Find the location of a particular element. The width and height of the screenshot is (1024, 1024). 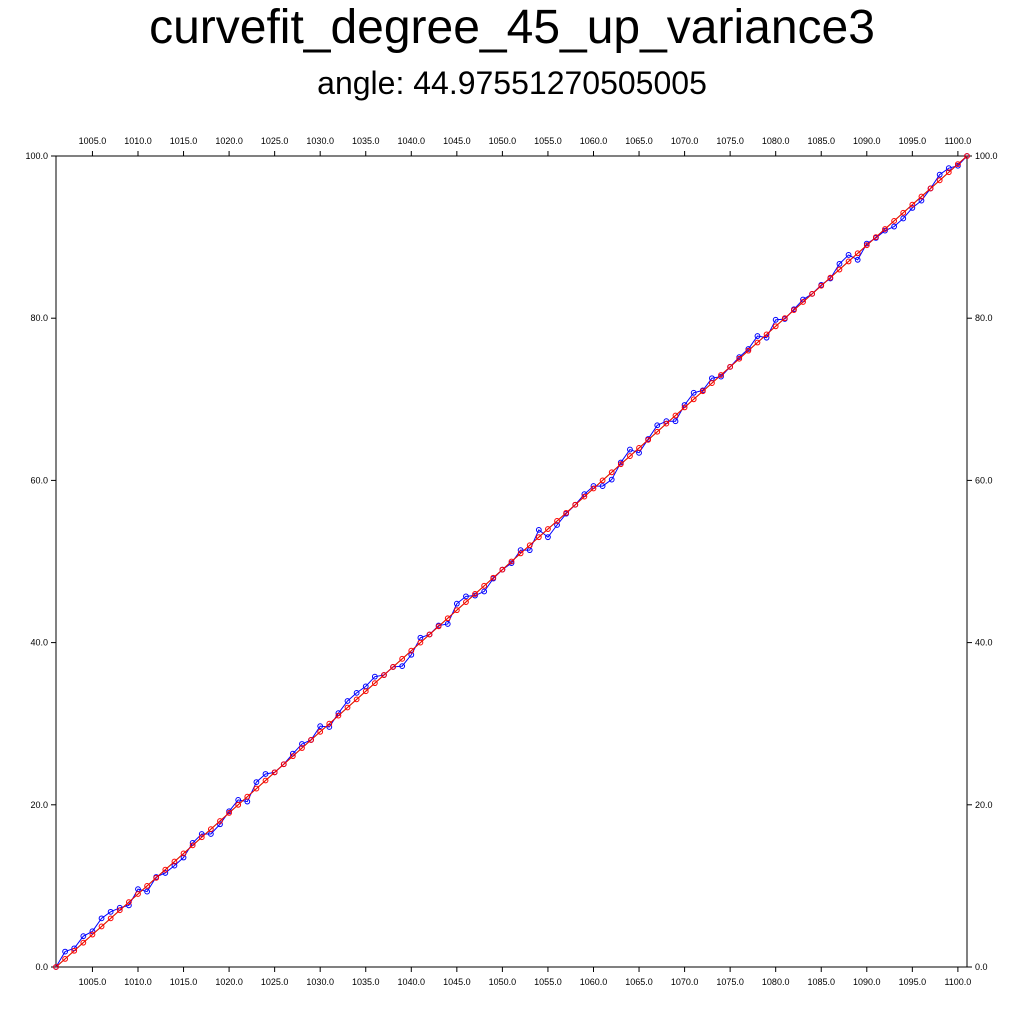

x-tick-label-bottom: 1025.0 is located at coordinates (275, 982).